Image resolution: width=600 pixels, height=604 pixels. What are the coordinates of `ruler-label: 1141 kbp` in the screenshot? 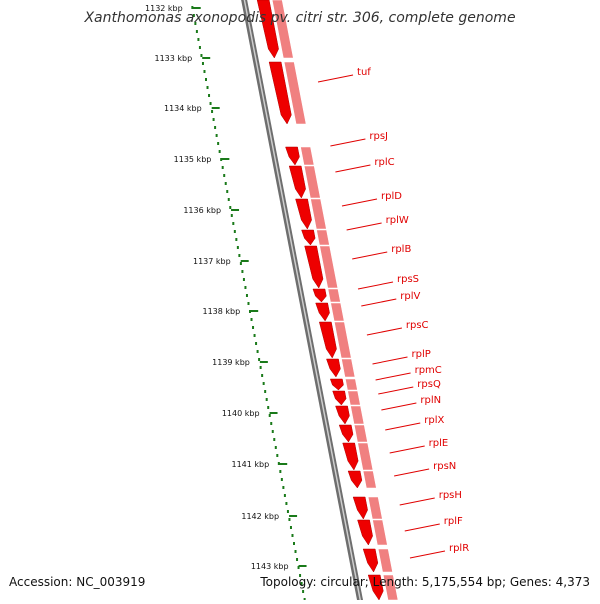 It's located at (251, 464).